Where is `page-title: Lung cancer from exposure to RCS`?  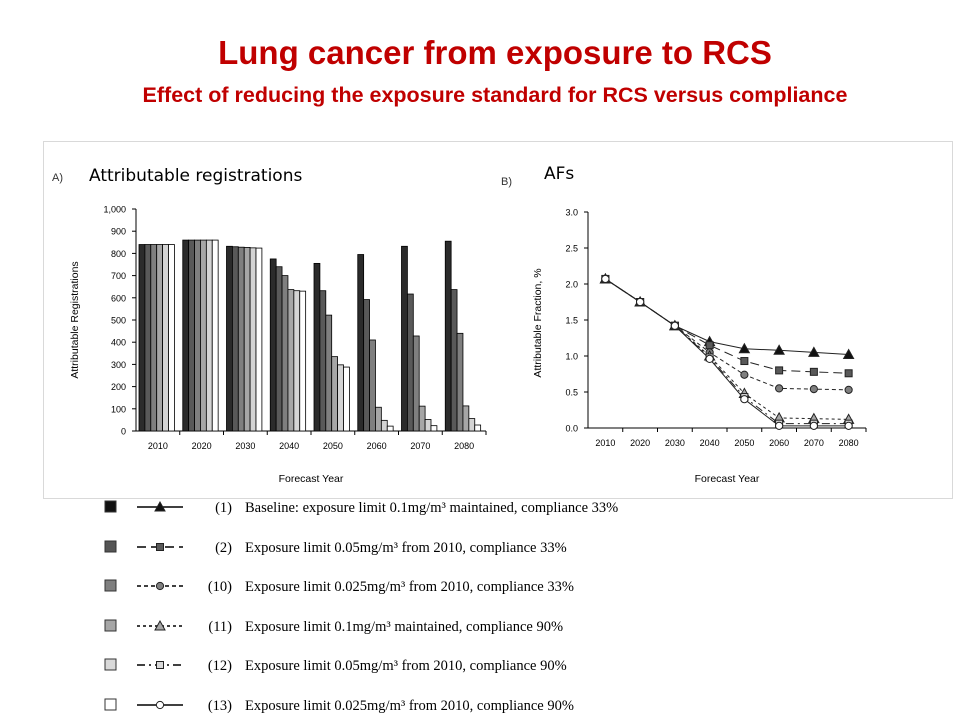
page-title: Lung cancer from exposure to RCS is located at coordinates (495, 52).